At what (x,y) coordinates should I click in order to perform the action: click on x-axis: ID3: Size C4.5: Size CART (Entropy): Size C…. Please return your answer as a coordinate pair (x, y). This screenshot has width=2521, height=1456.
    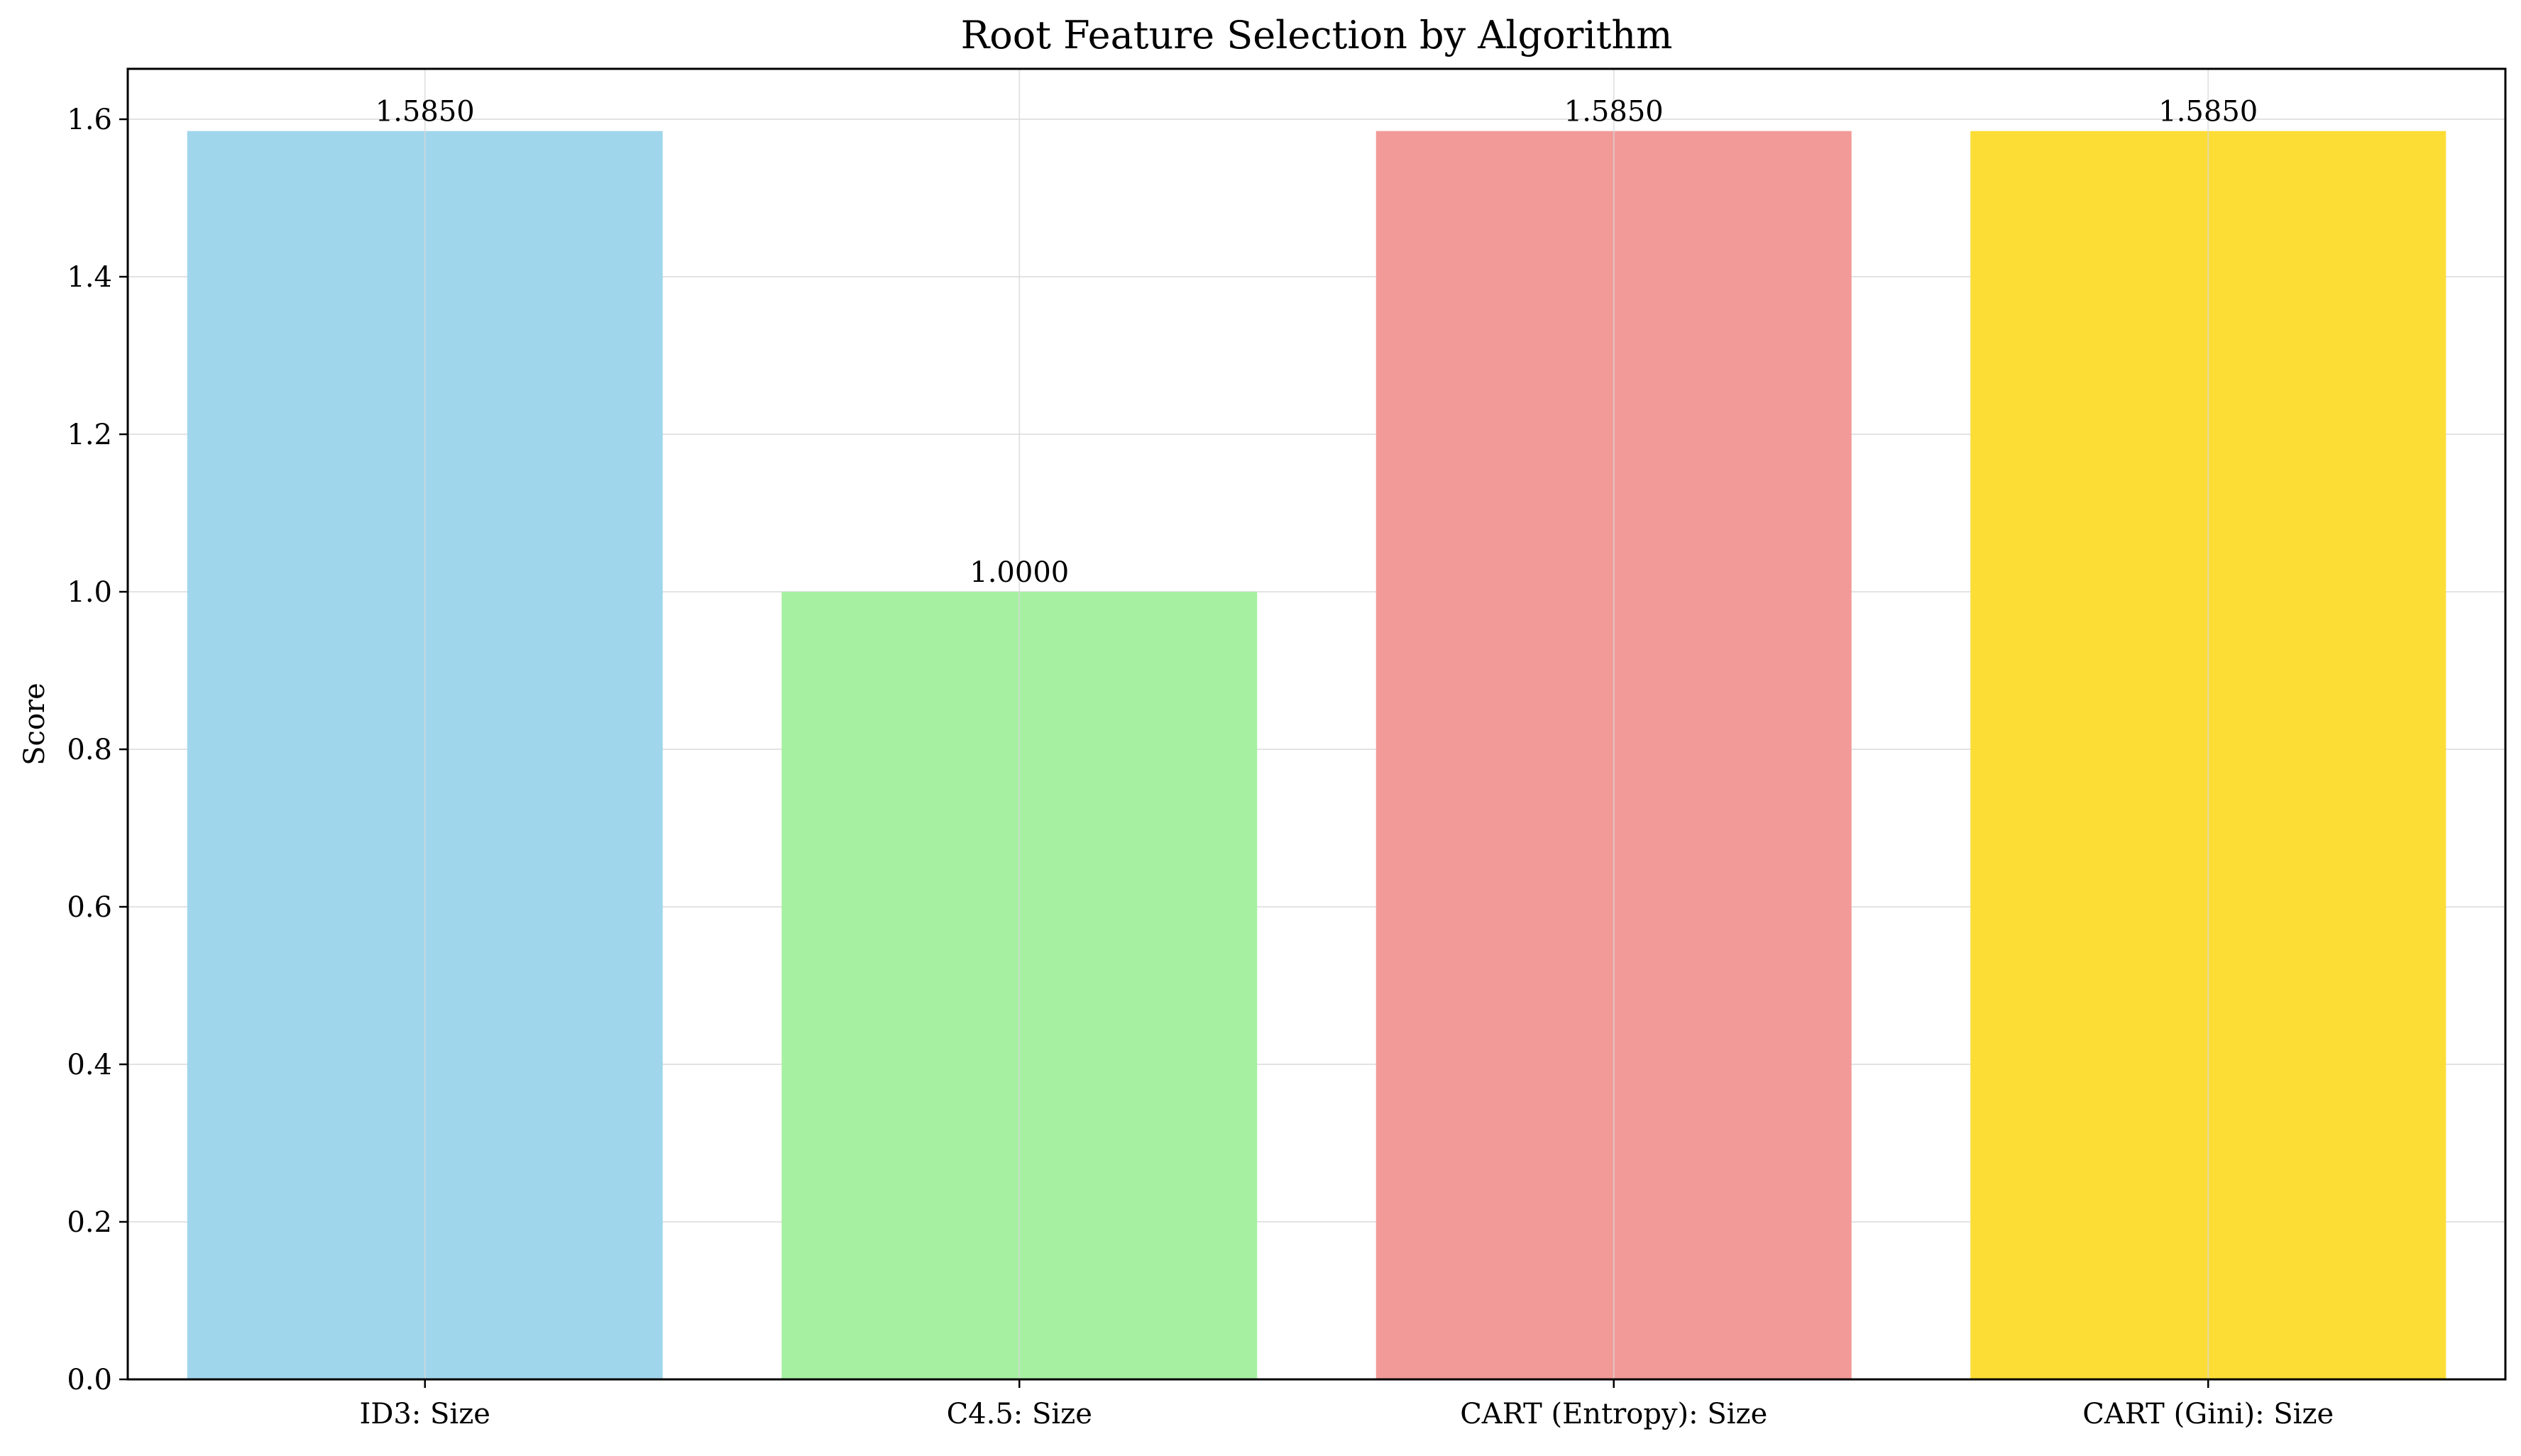
    Looking at the image, I should click on (1347, 1404).